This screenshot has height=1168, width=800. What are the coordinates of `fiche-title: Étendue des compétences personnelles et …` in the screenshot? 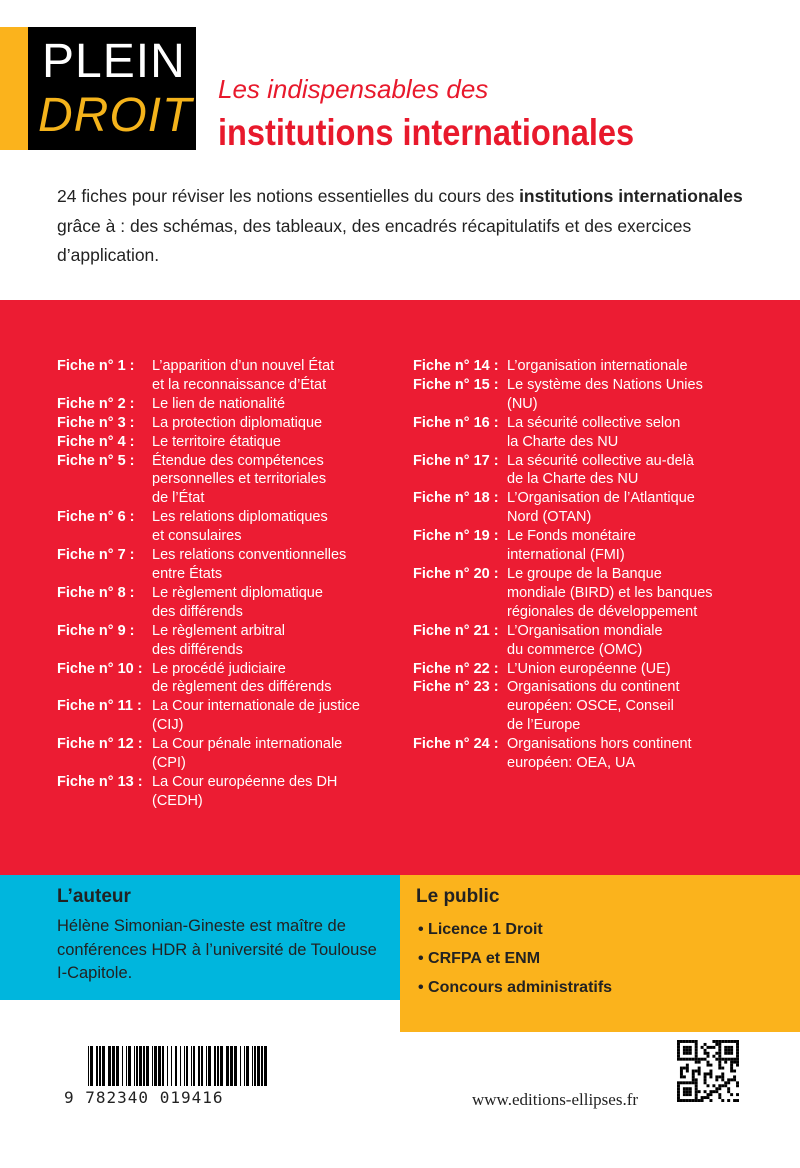 It's located at (239, 479).